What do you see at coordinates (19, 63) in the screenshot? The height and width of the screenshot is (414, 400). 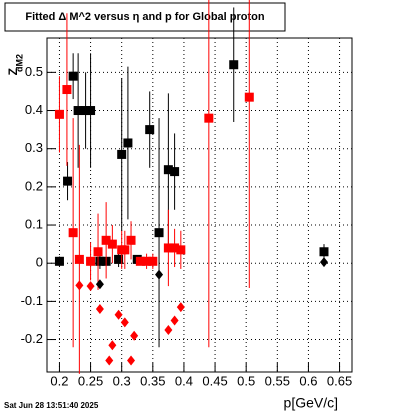 I see `y-axis-label-sub: dM2` at bounding box center [19, 63].